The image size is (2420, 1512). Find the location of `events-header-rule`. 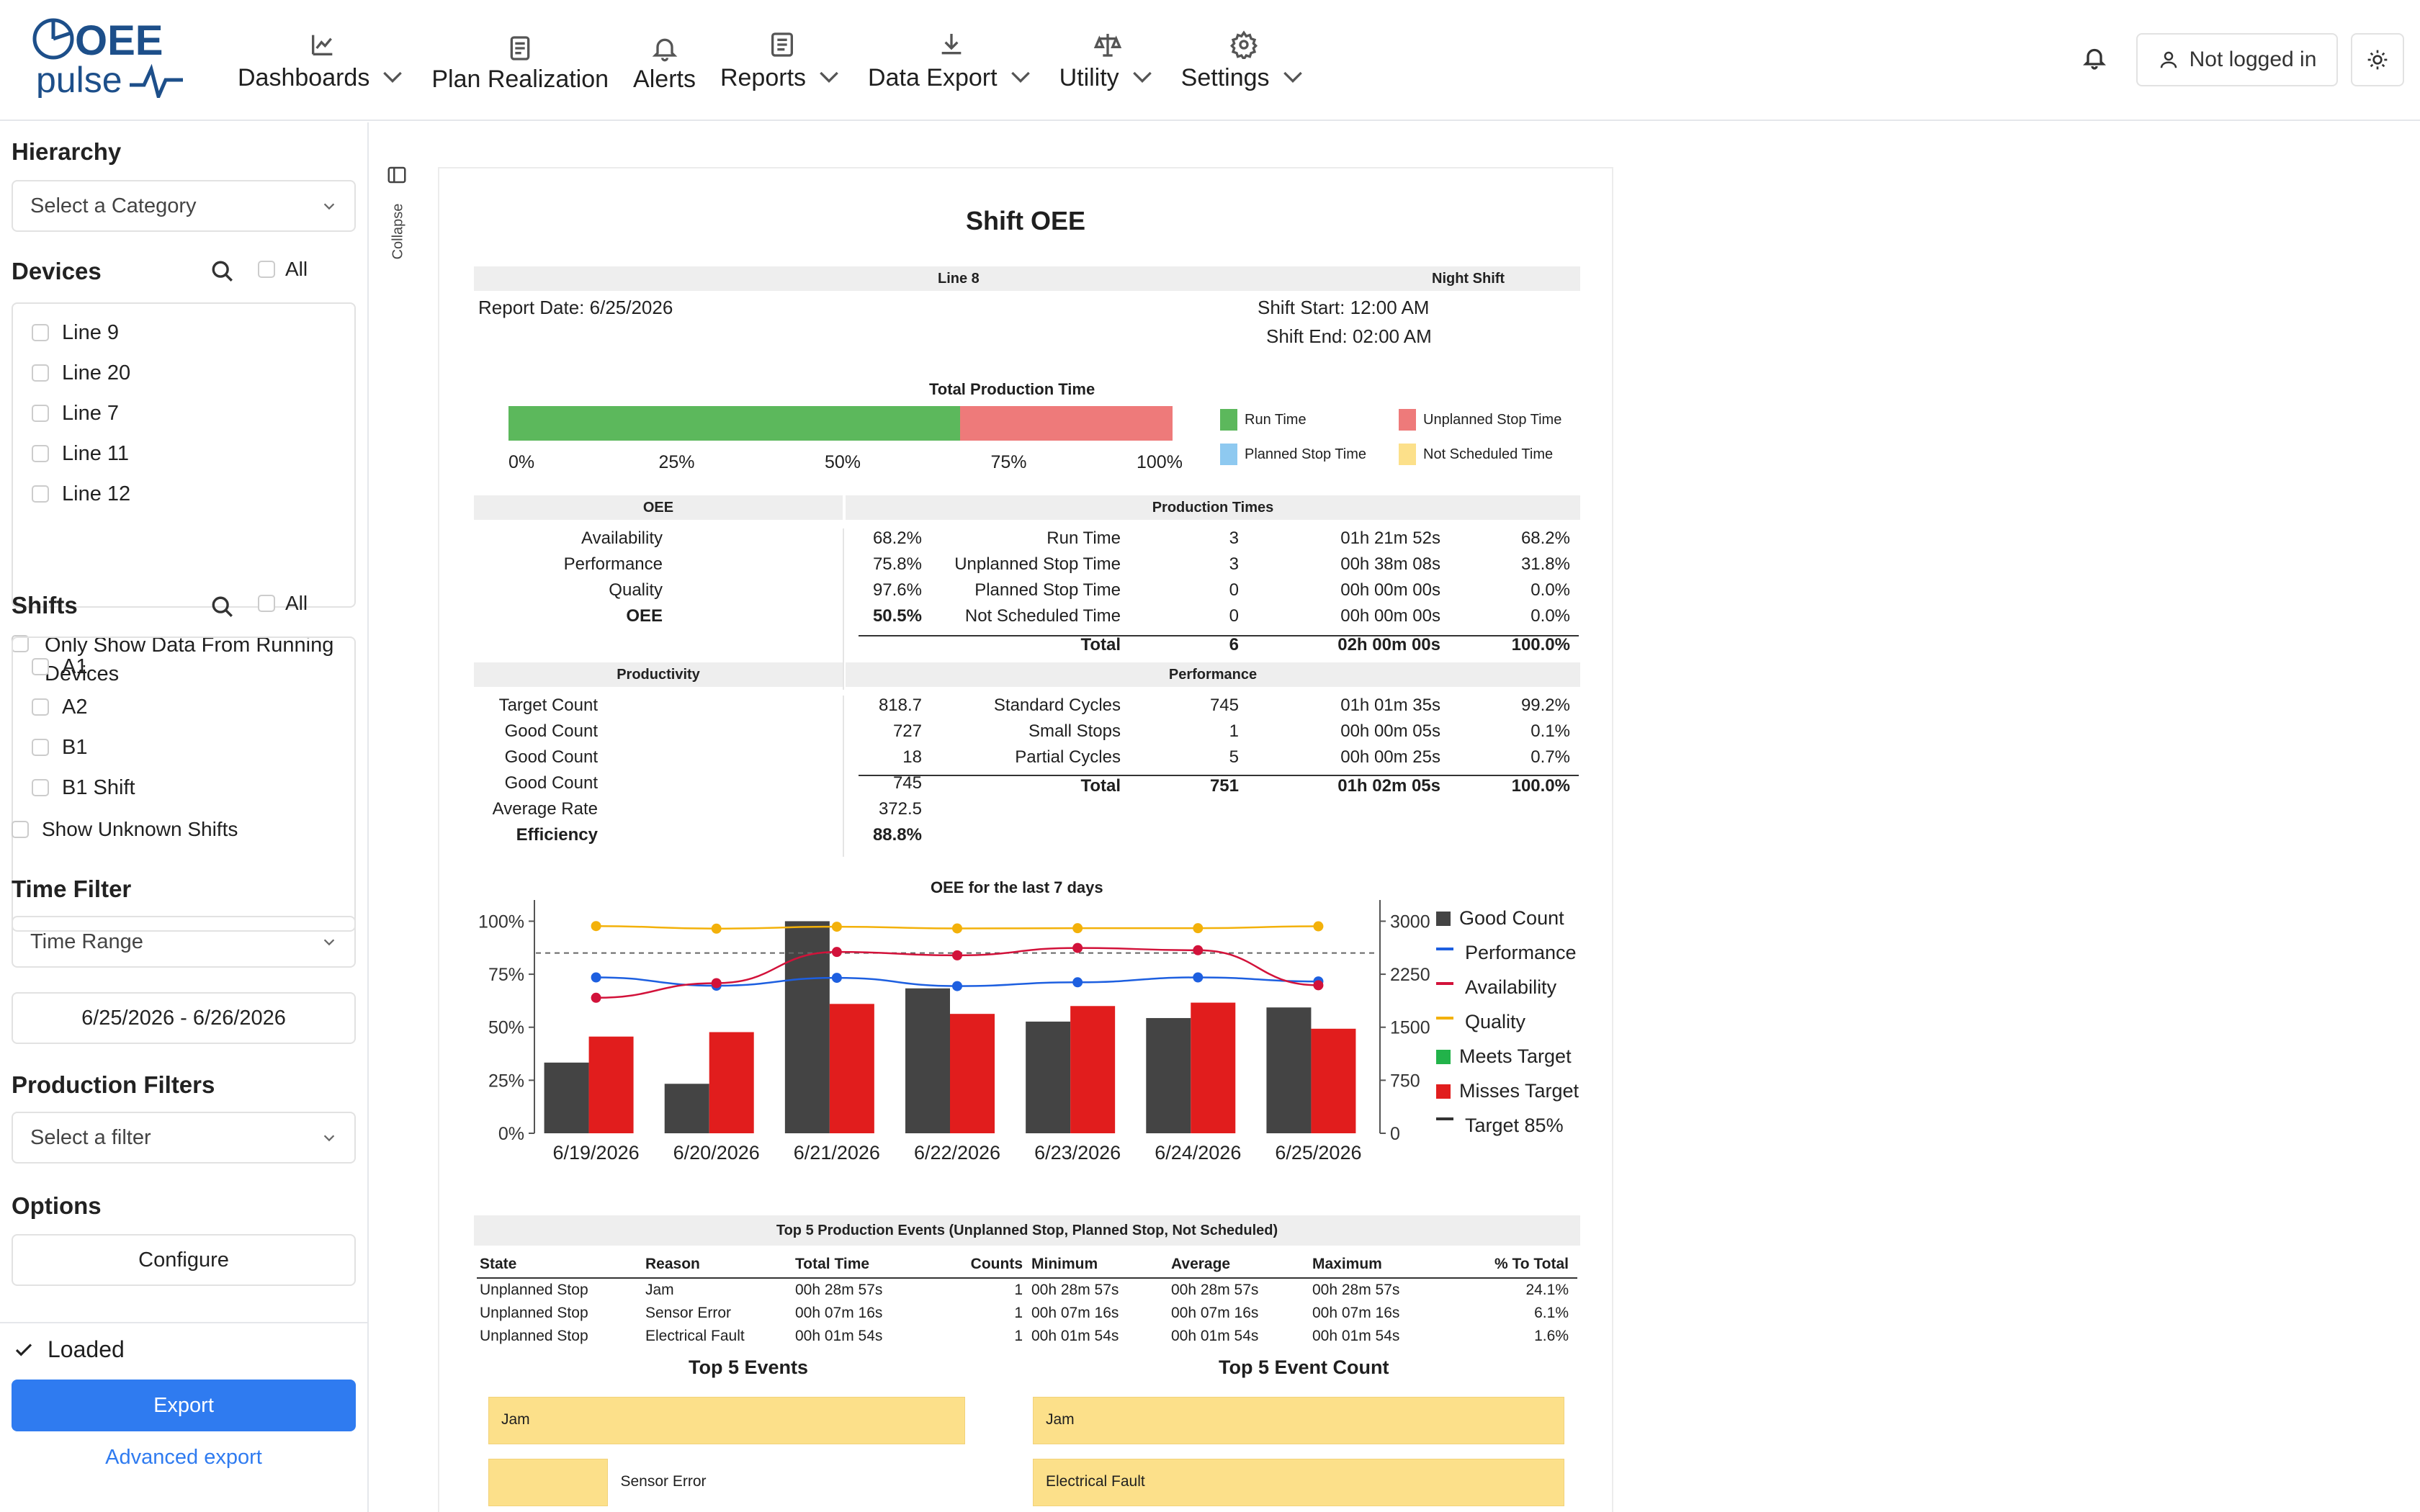

events-header-rule is located at coordinates (1027, 1278).